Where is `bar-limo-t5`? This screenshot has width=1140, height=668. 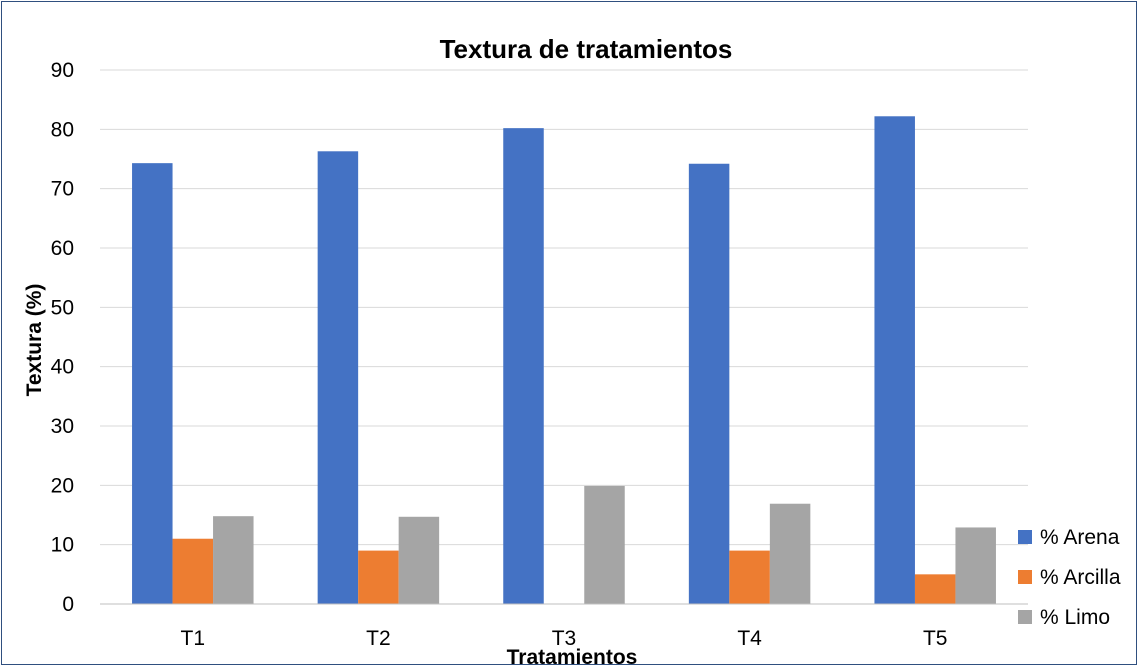 bar-limo-t5 is located at coordinates (975, 565).